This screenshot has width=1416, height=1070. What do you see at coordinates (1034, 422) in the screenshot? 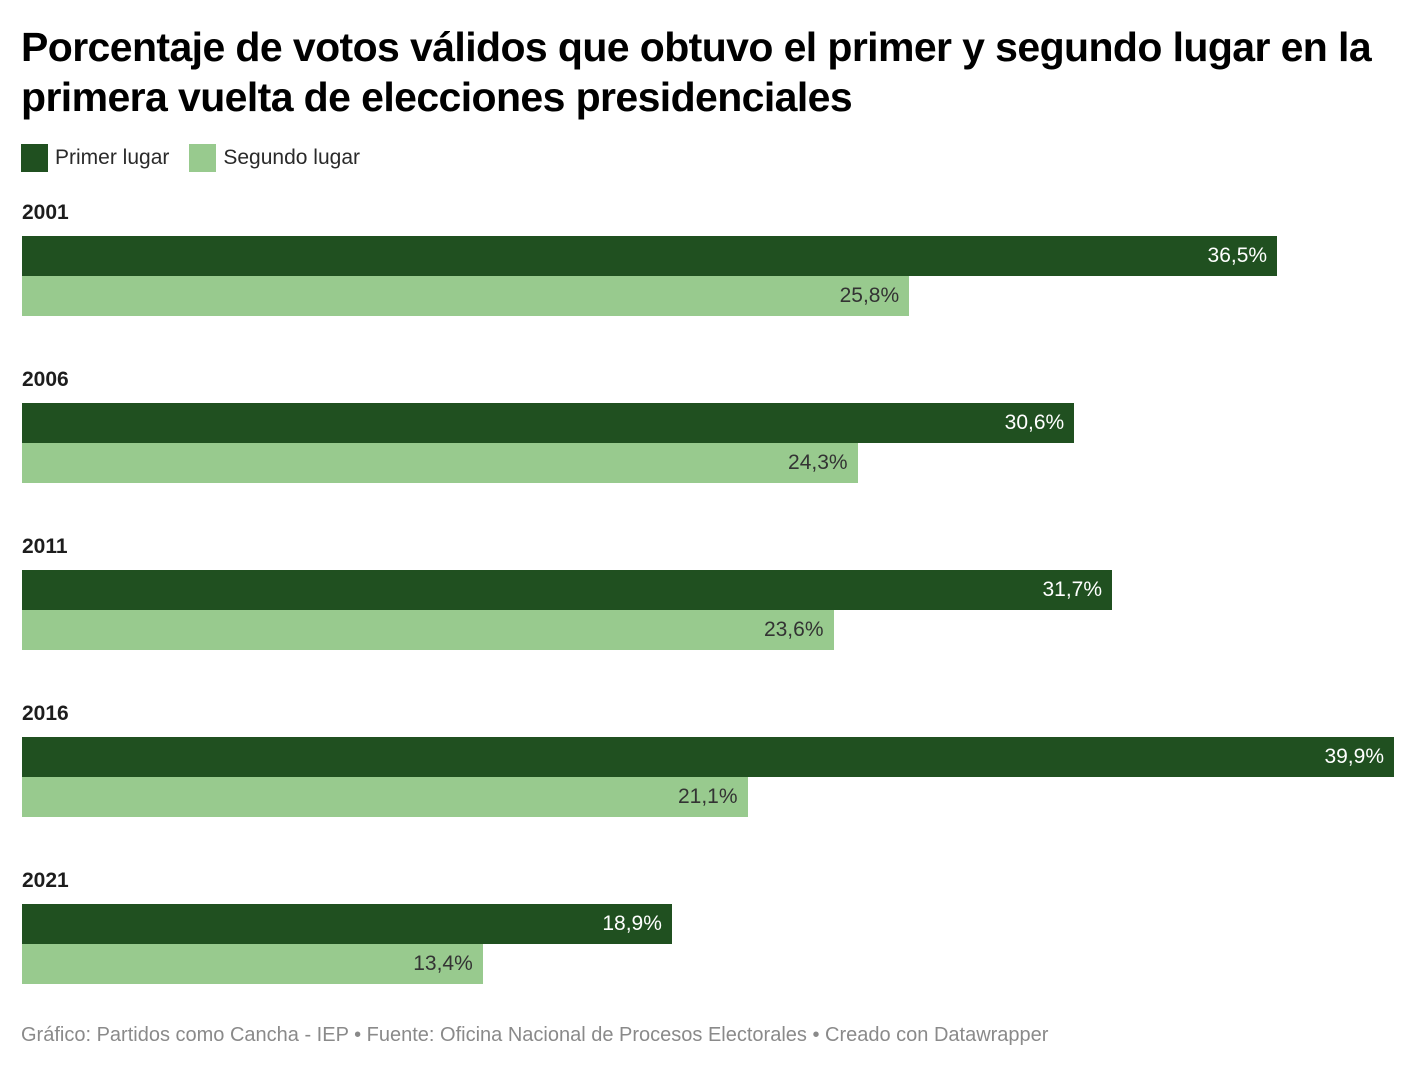
I see `value-label-primer-lugar-2006: 30,6%` at bounding box center [1034, 422].